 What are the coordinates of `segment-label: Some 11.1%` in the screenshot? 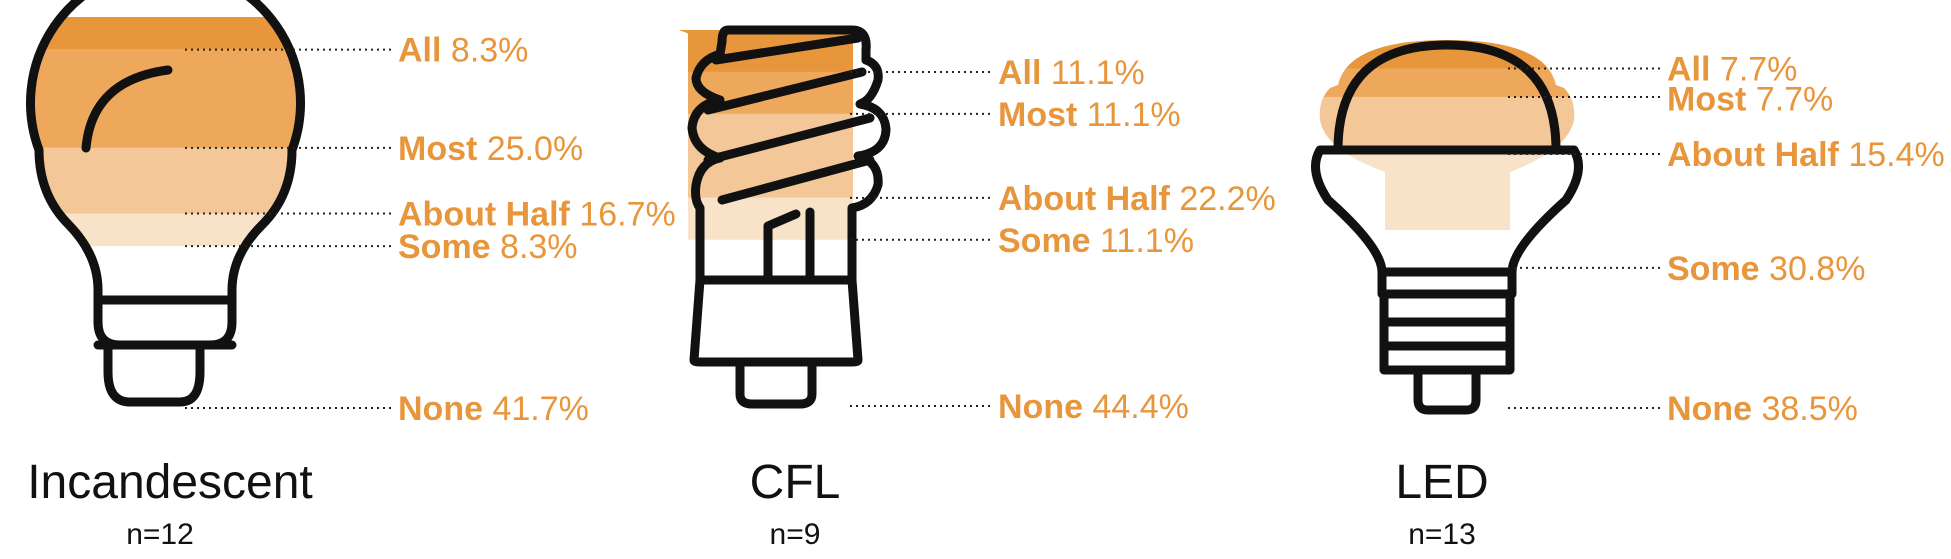 It's located at (1096, 241).